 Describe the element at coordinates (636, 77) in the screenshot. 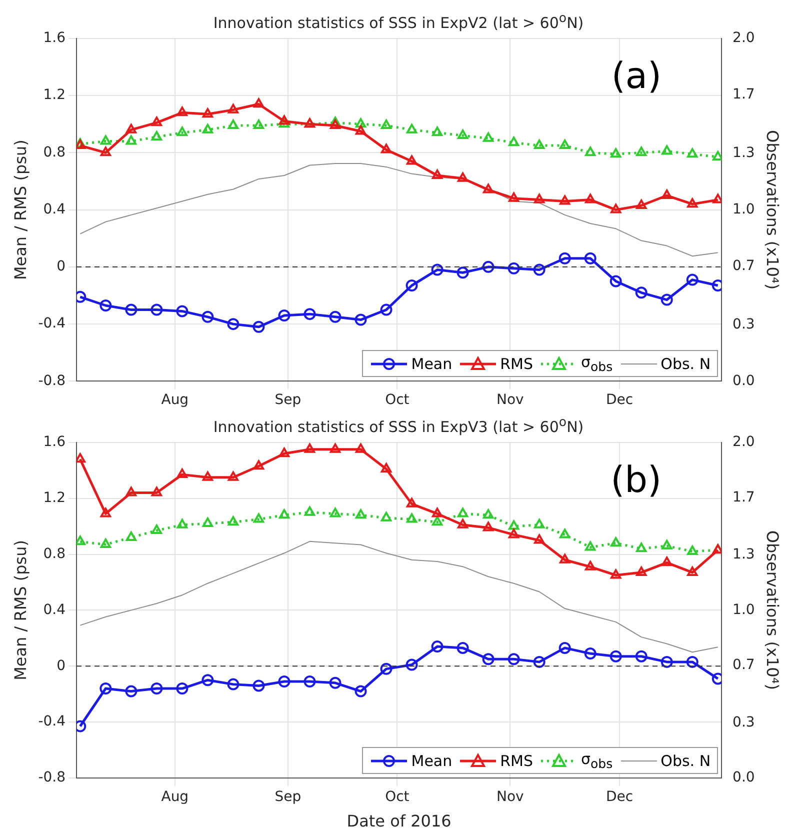

I see `annotation: (a)` at that location.